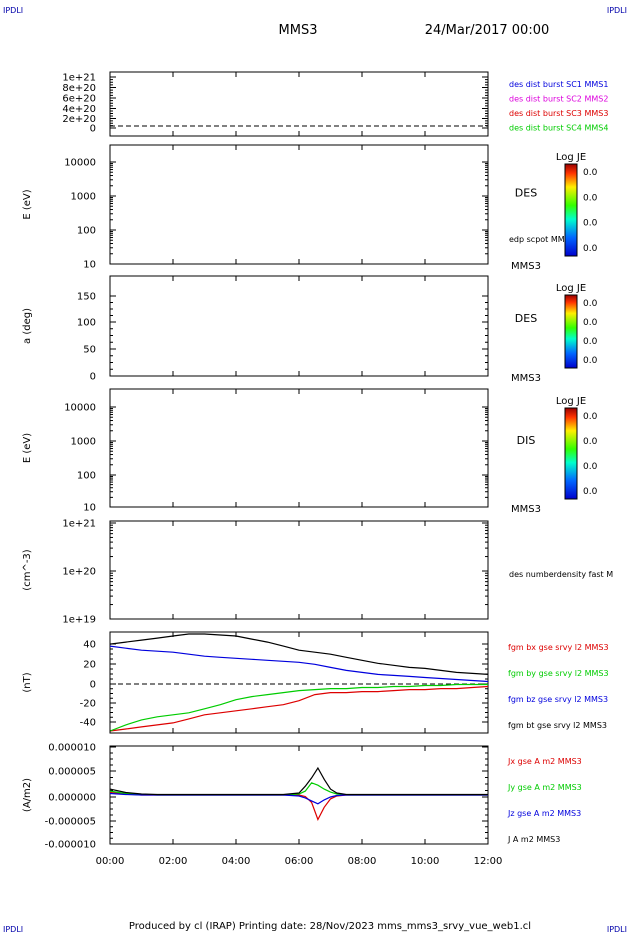 The width and height of the screenshot is (630, 934). Describe the element at coordinates (558, 128) in the screenshot. I see `legend-entry: des dist burst SC4 MMS4` at that location.